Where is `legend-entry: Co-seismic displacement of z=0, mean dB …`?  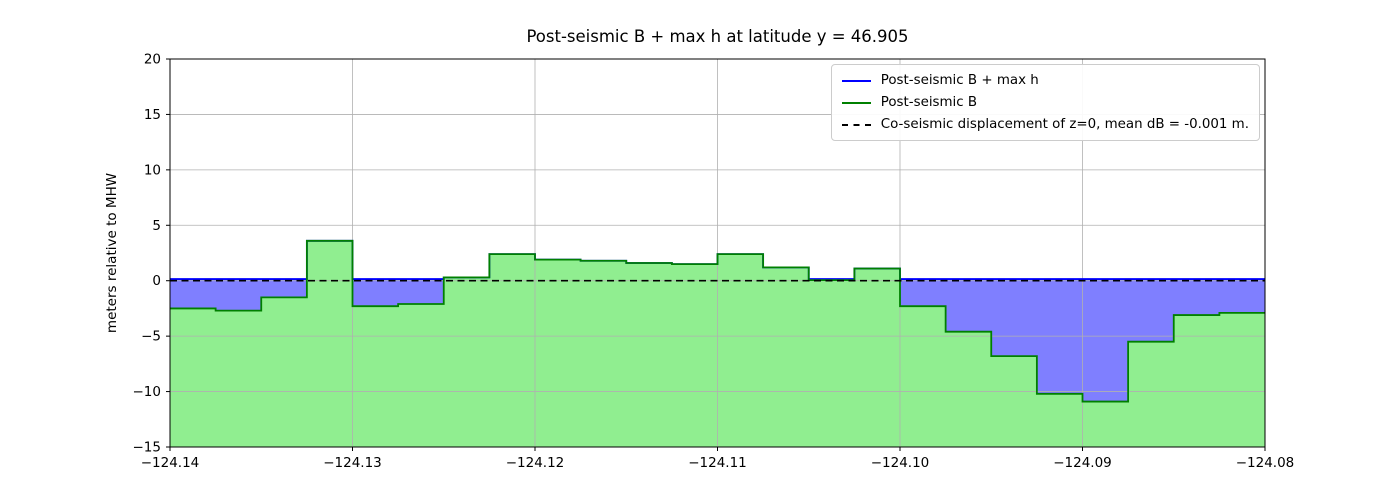
legend-entry: Co-seismic displacement of z=0, mean dB … is located at coordinates (1045, 124).